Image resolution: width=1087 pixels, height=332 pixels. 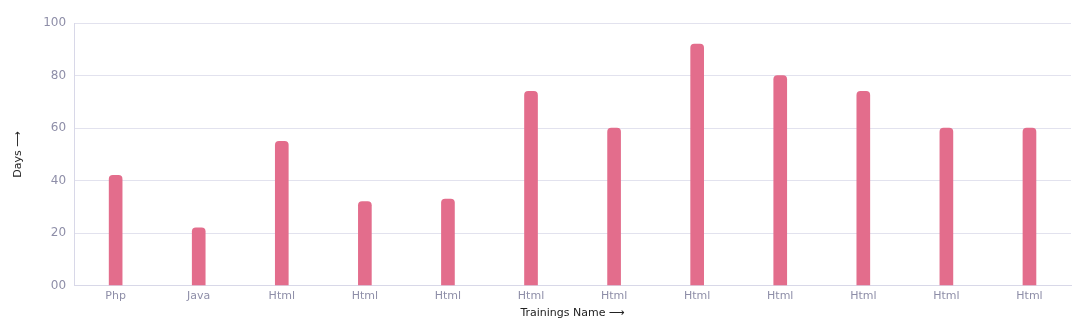 What do you see at coordinates (58, 232) in the screenshot?
I see `y-tick-label: 20` at bounding box center [58, 232].